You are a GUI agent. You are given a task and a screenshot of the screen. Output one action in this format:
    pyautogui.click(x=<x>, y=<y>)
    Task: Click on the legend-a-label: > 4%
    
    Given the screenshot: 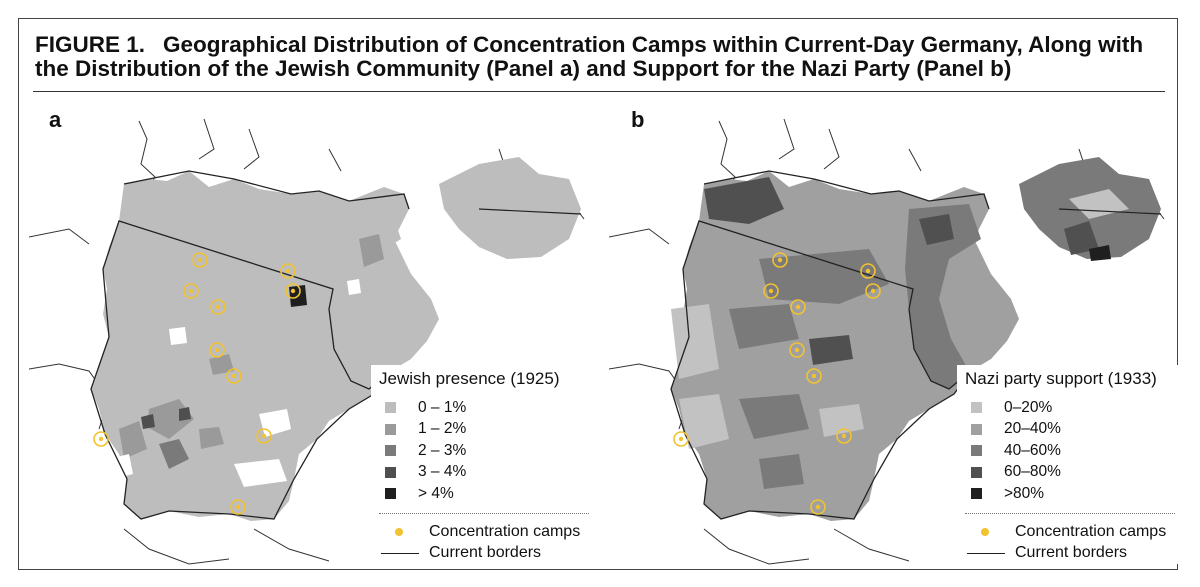 What is the action you would take?
    pyautogui.click(x=436, y=493)
    